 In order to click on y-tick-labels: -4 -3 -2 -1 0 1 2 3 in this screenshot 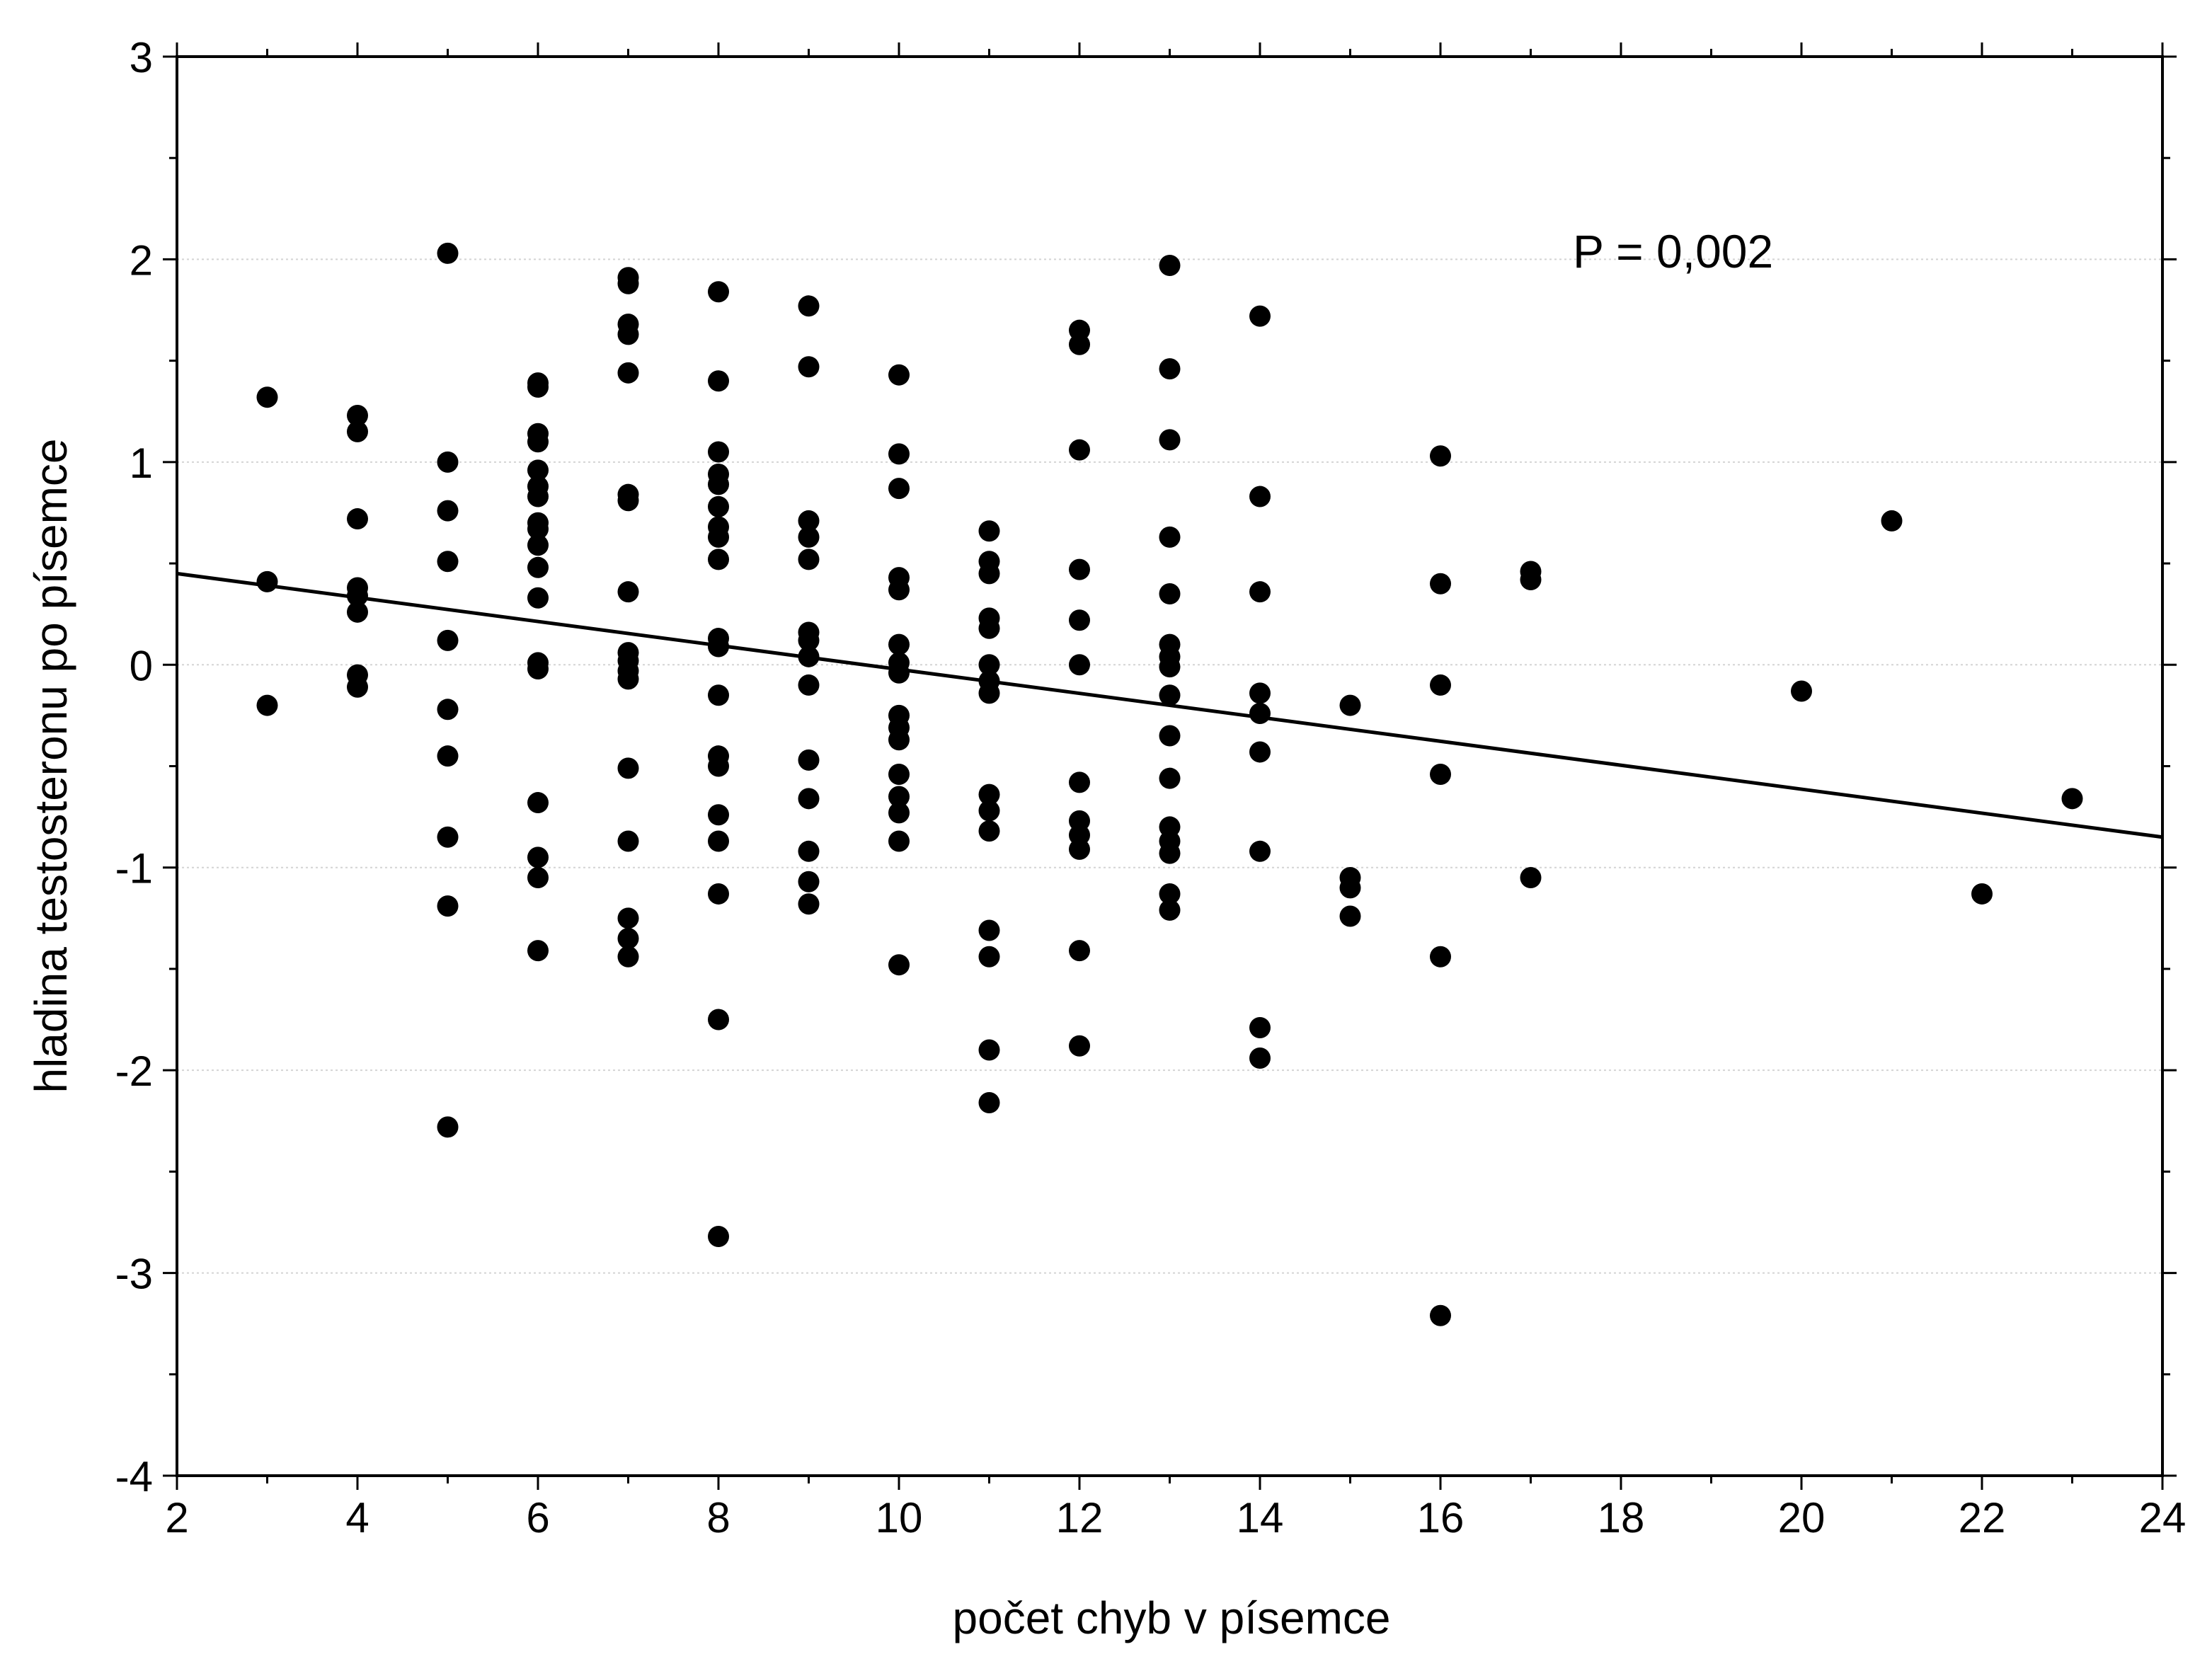, I will do `click(134, 767)`.